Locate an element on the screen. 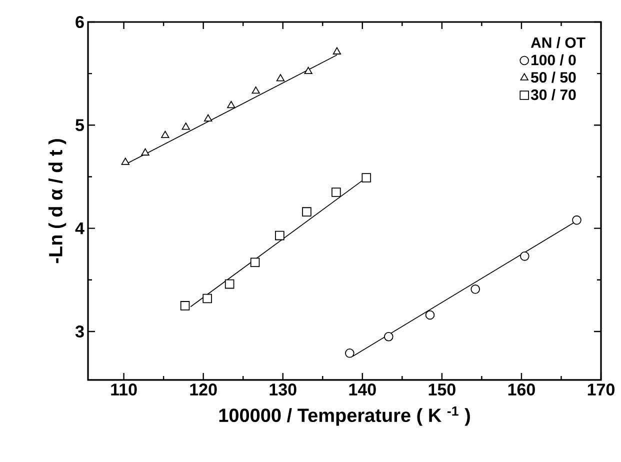 Image resolution: width=621 pixels, height=462 pixels. x-tick-label: 170 is located at coordinates (601, 390).